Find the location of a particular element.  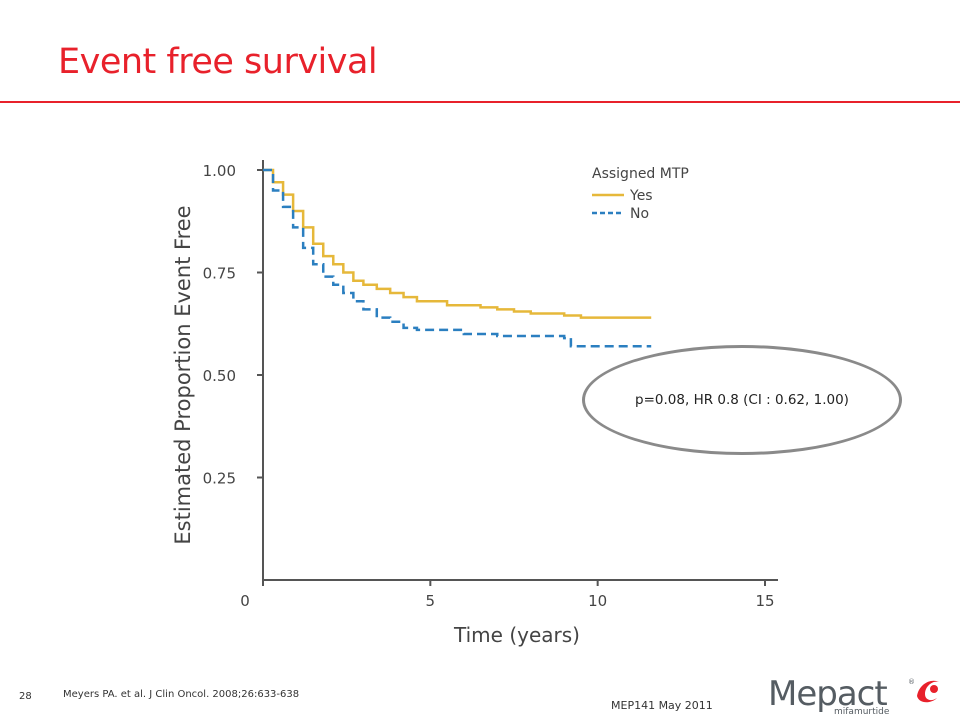

x-tick-label: 10 is located at coordinates (597, 601).